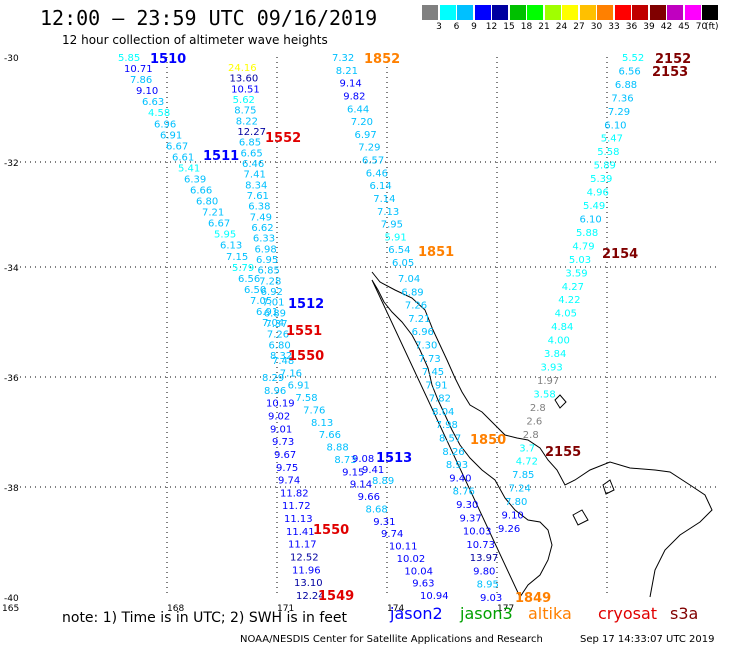 The width and height of the screenshot is (740, 650). I want to click on wave-height-value: 7.98, so click(447, 425).